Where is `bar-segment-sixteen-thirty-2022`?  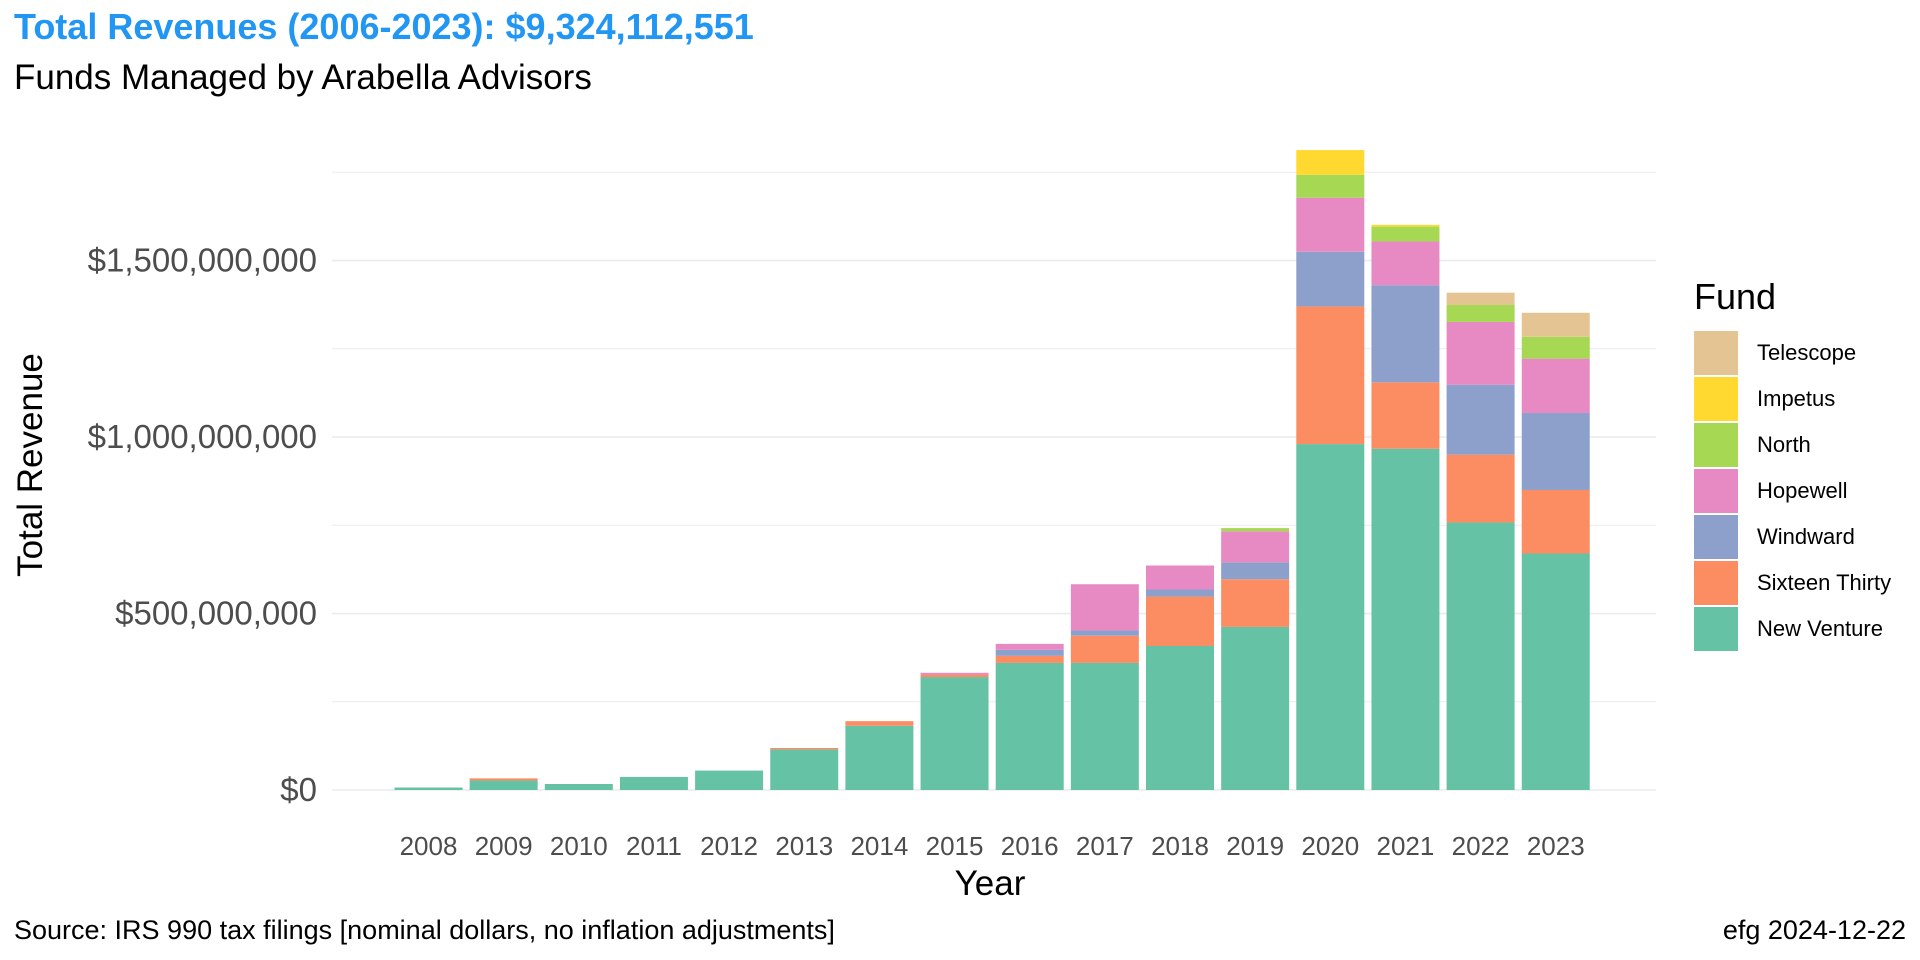
bar-segment-sixteen-thirty-2022 is located at coordinates (1480, 488).